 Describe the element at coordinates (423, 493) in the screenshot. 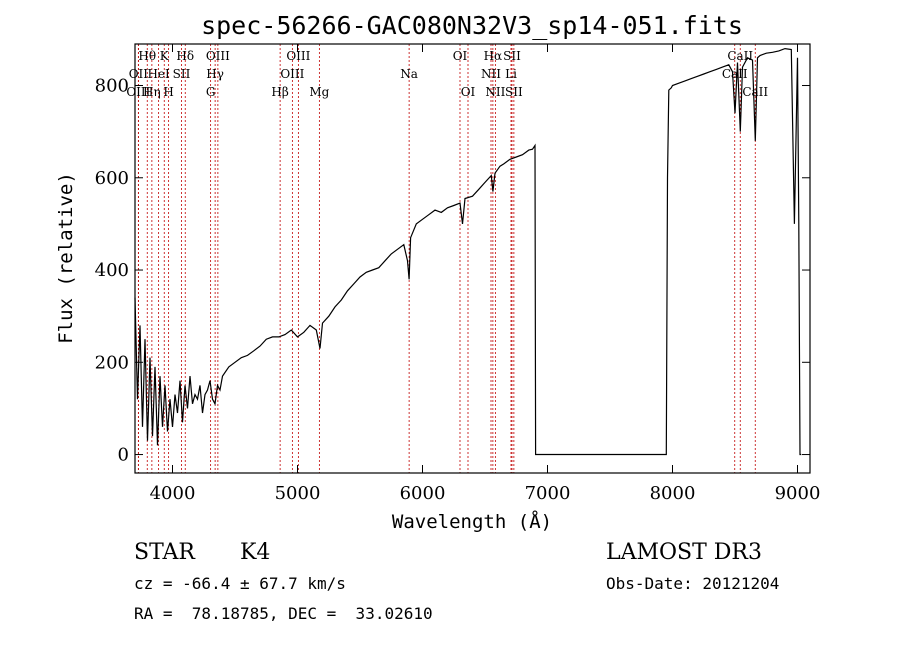

I see `x-tick-label: 6000` at that location.